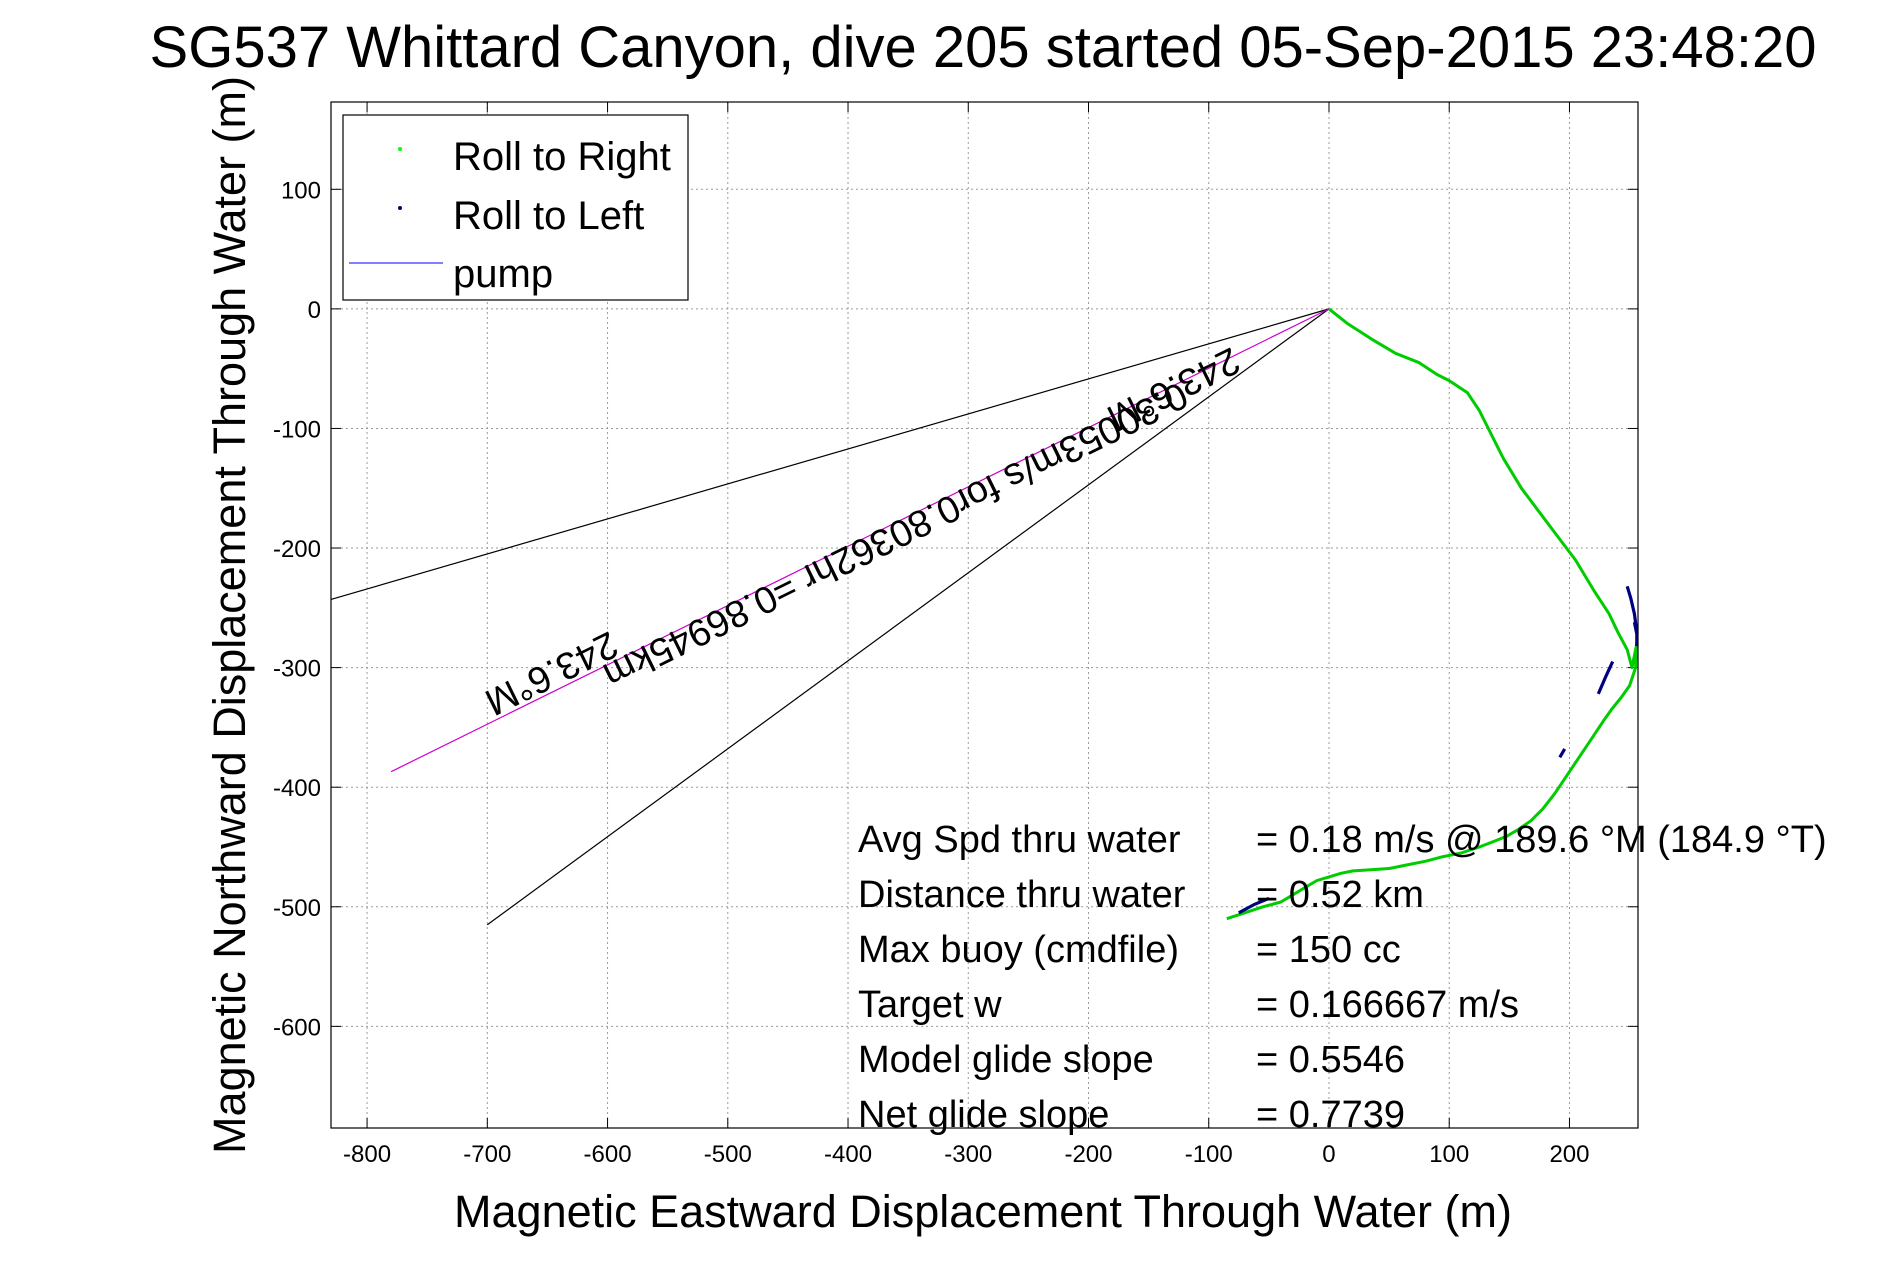 This screenshot has width=1891, height=1262. Describe the element at coordinates (1088, 1154) in the screenshot. I see `x-tick-label: -200` at that location.